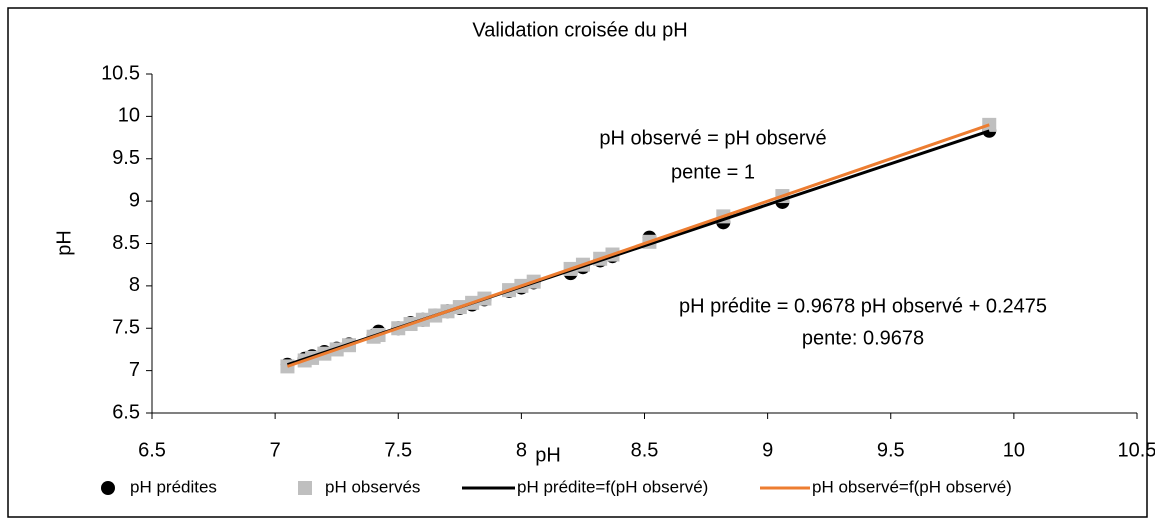 The width and height of the screenshot is (1155, 525). What do you see at coordinates (548, 455) in the screenshot?
I see `x-axis-label: pH` at bounding box center [548, 455].